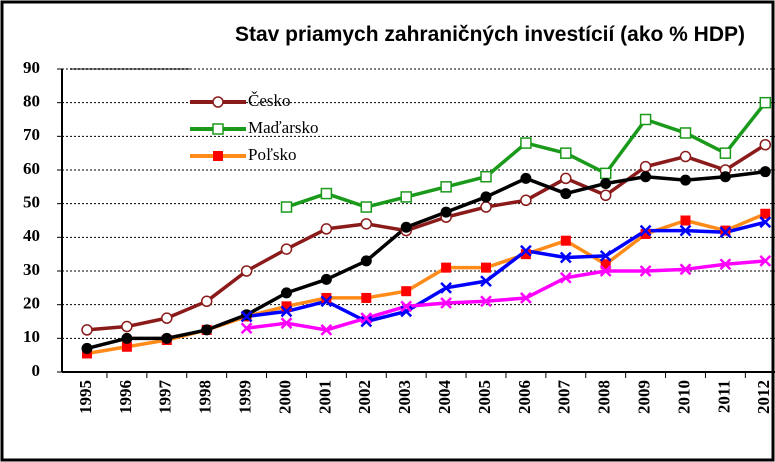  Describe the element at coordinates (31, 67) in the screenshot. I see `y-tick-label: 90` at that location.